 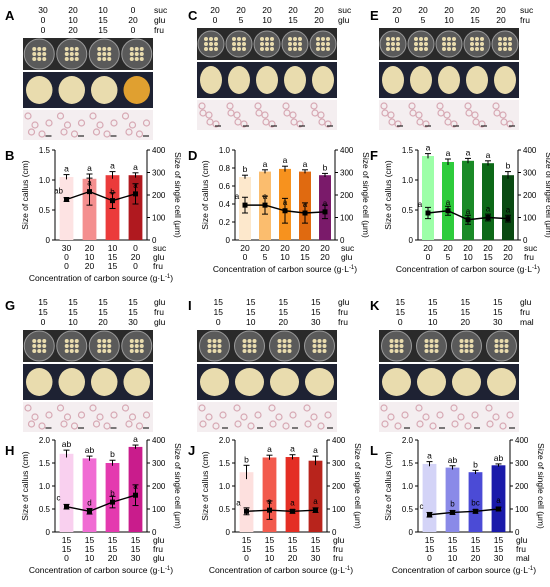 I want to click on y-axis-label-right: Size of single cell (μm), so click(x=541, y=486).